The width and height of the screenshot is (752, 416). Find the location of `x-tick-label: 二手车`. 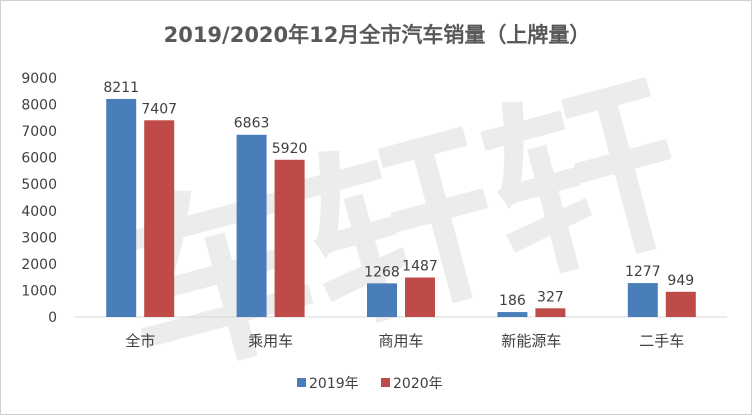

x-tick-label: 二手车 is located at coordinates (661, 341).